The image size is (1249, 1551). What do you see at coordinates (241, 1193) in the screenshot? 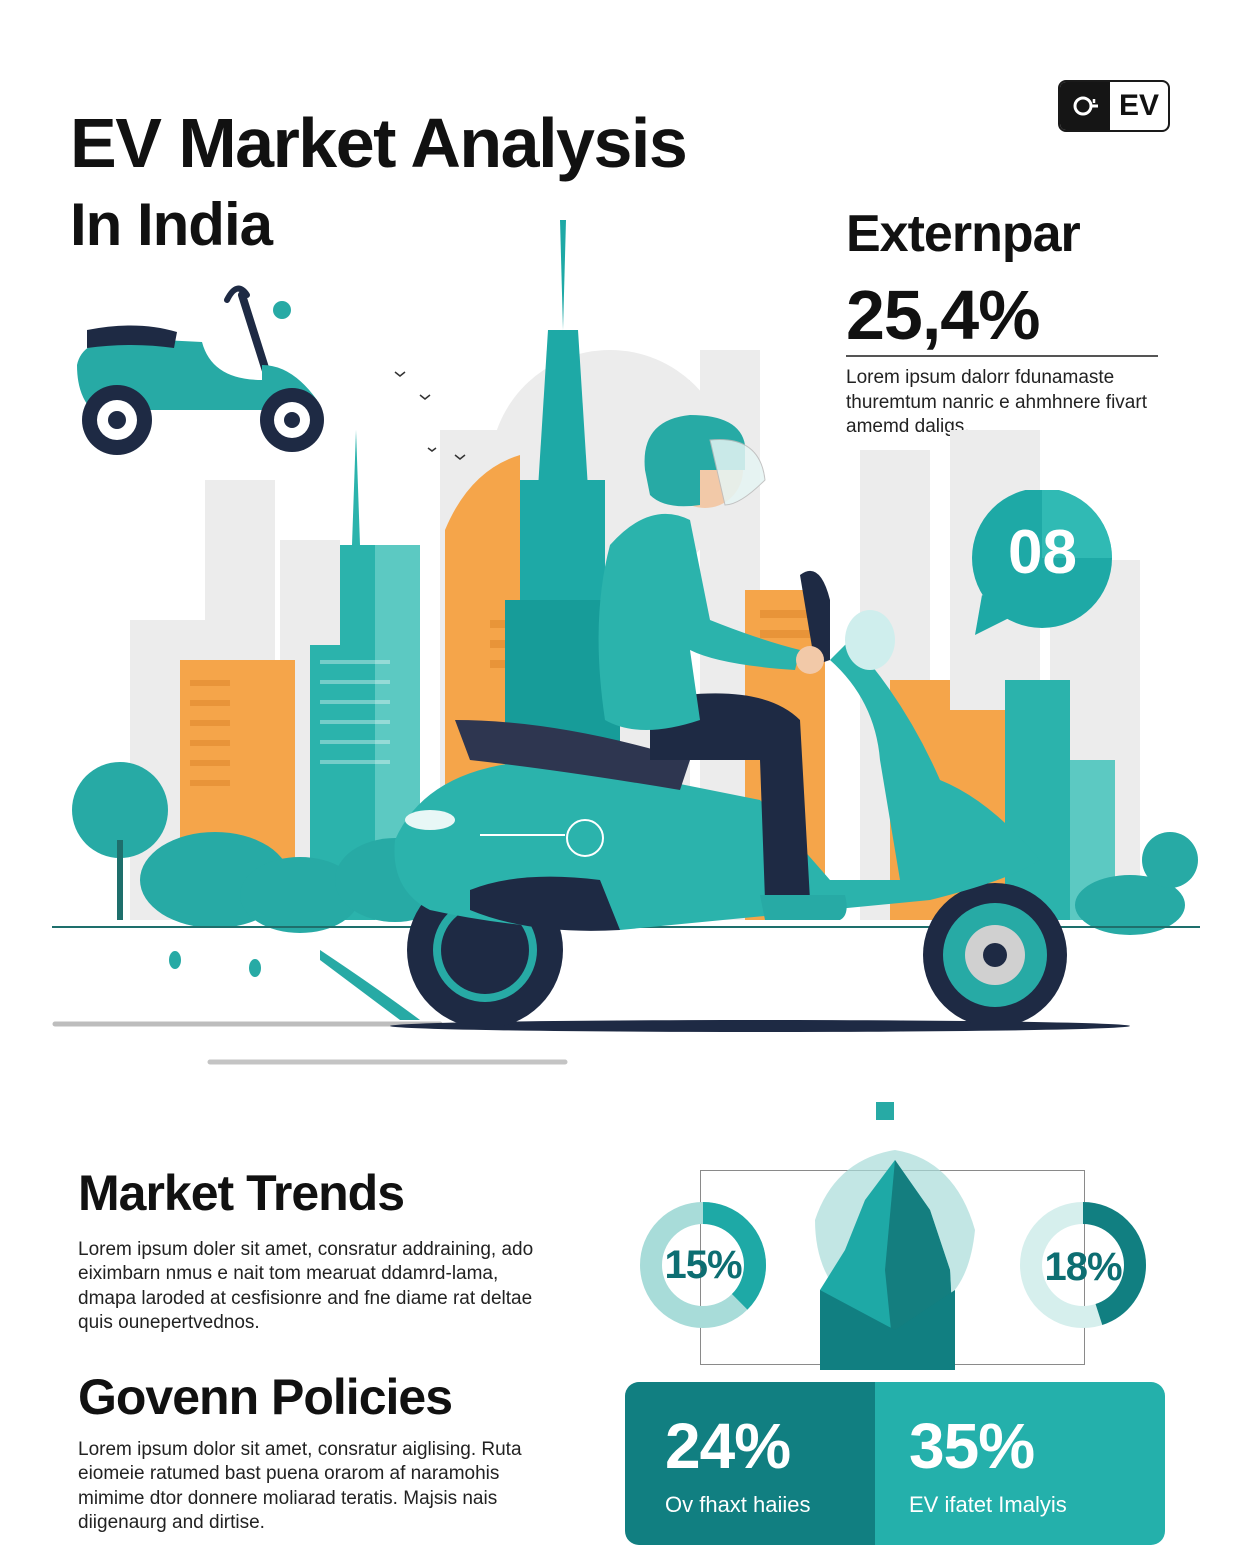
I see `market-trends-title: Market Trends` at bounding box center [241, 1193].